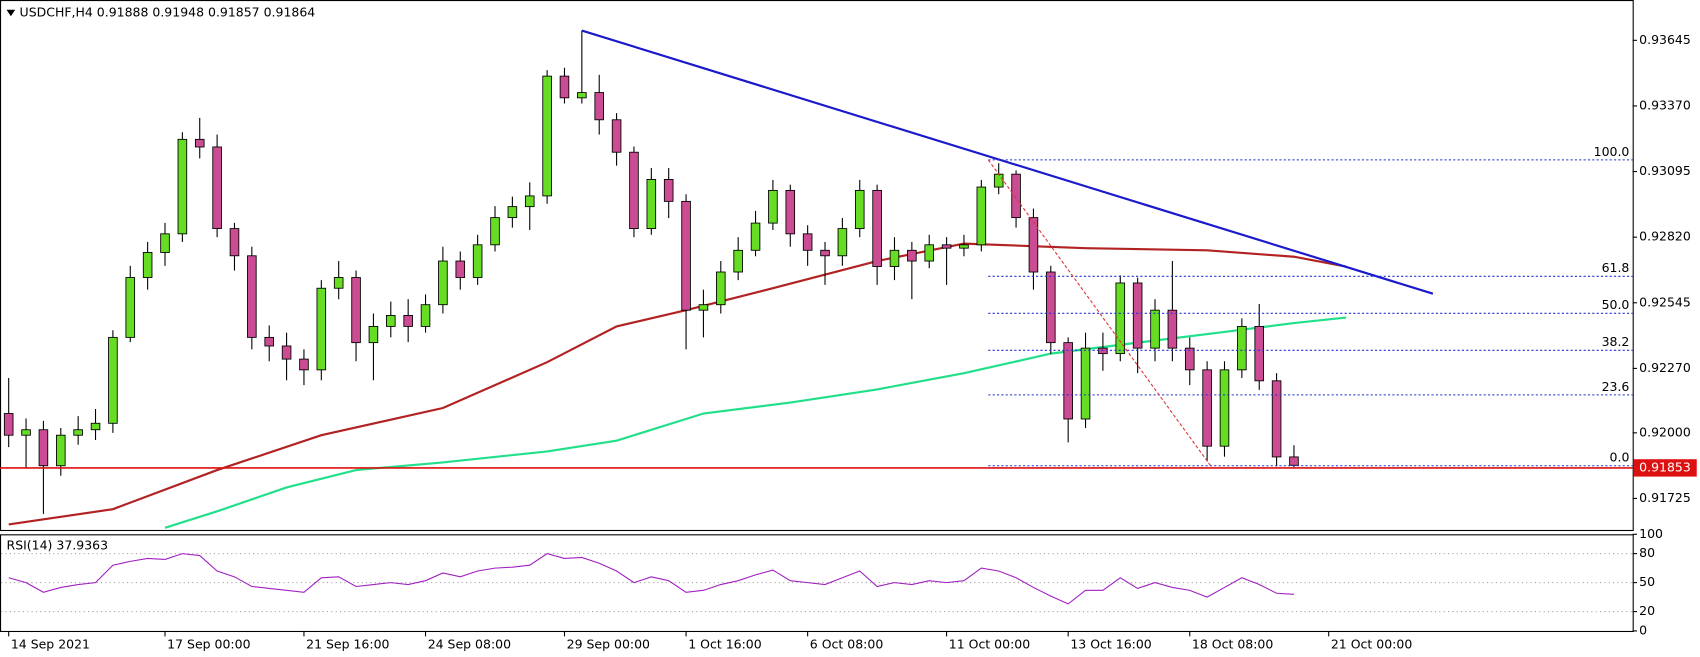  Describe the element at coordinates (1665, 431) in the screenshot. I see `y-tick-label: 0.92000` at that location.